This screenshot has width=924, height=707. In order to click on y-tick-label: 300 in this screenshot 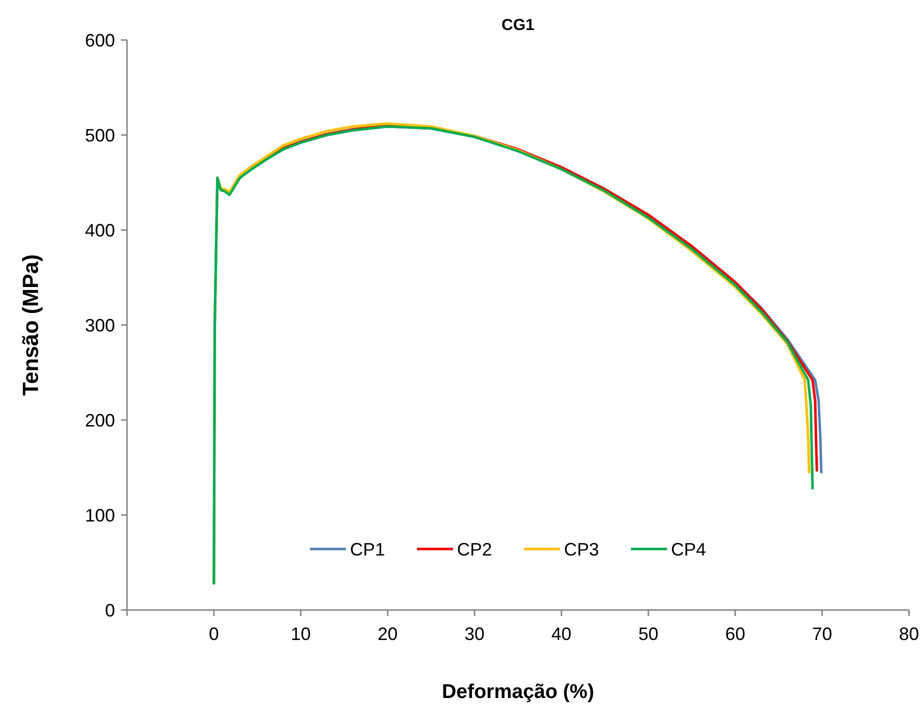, I will do `click(99, 325)`.